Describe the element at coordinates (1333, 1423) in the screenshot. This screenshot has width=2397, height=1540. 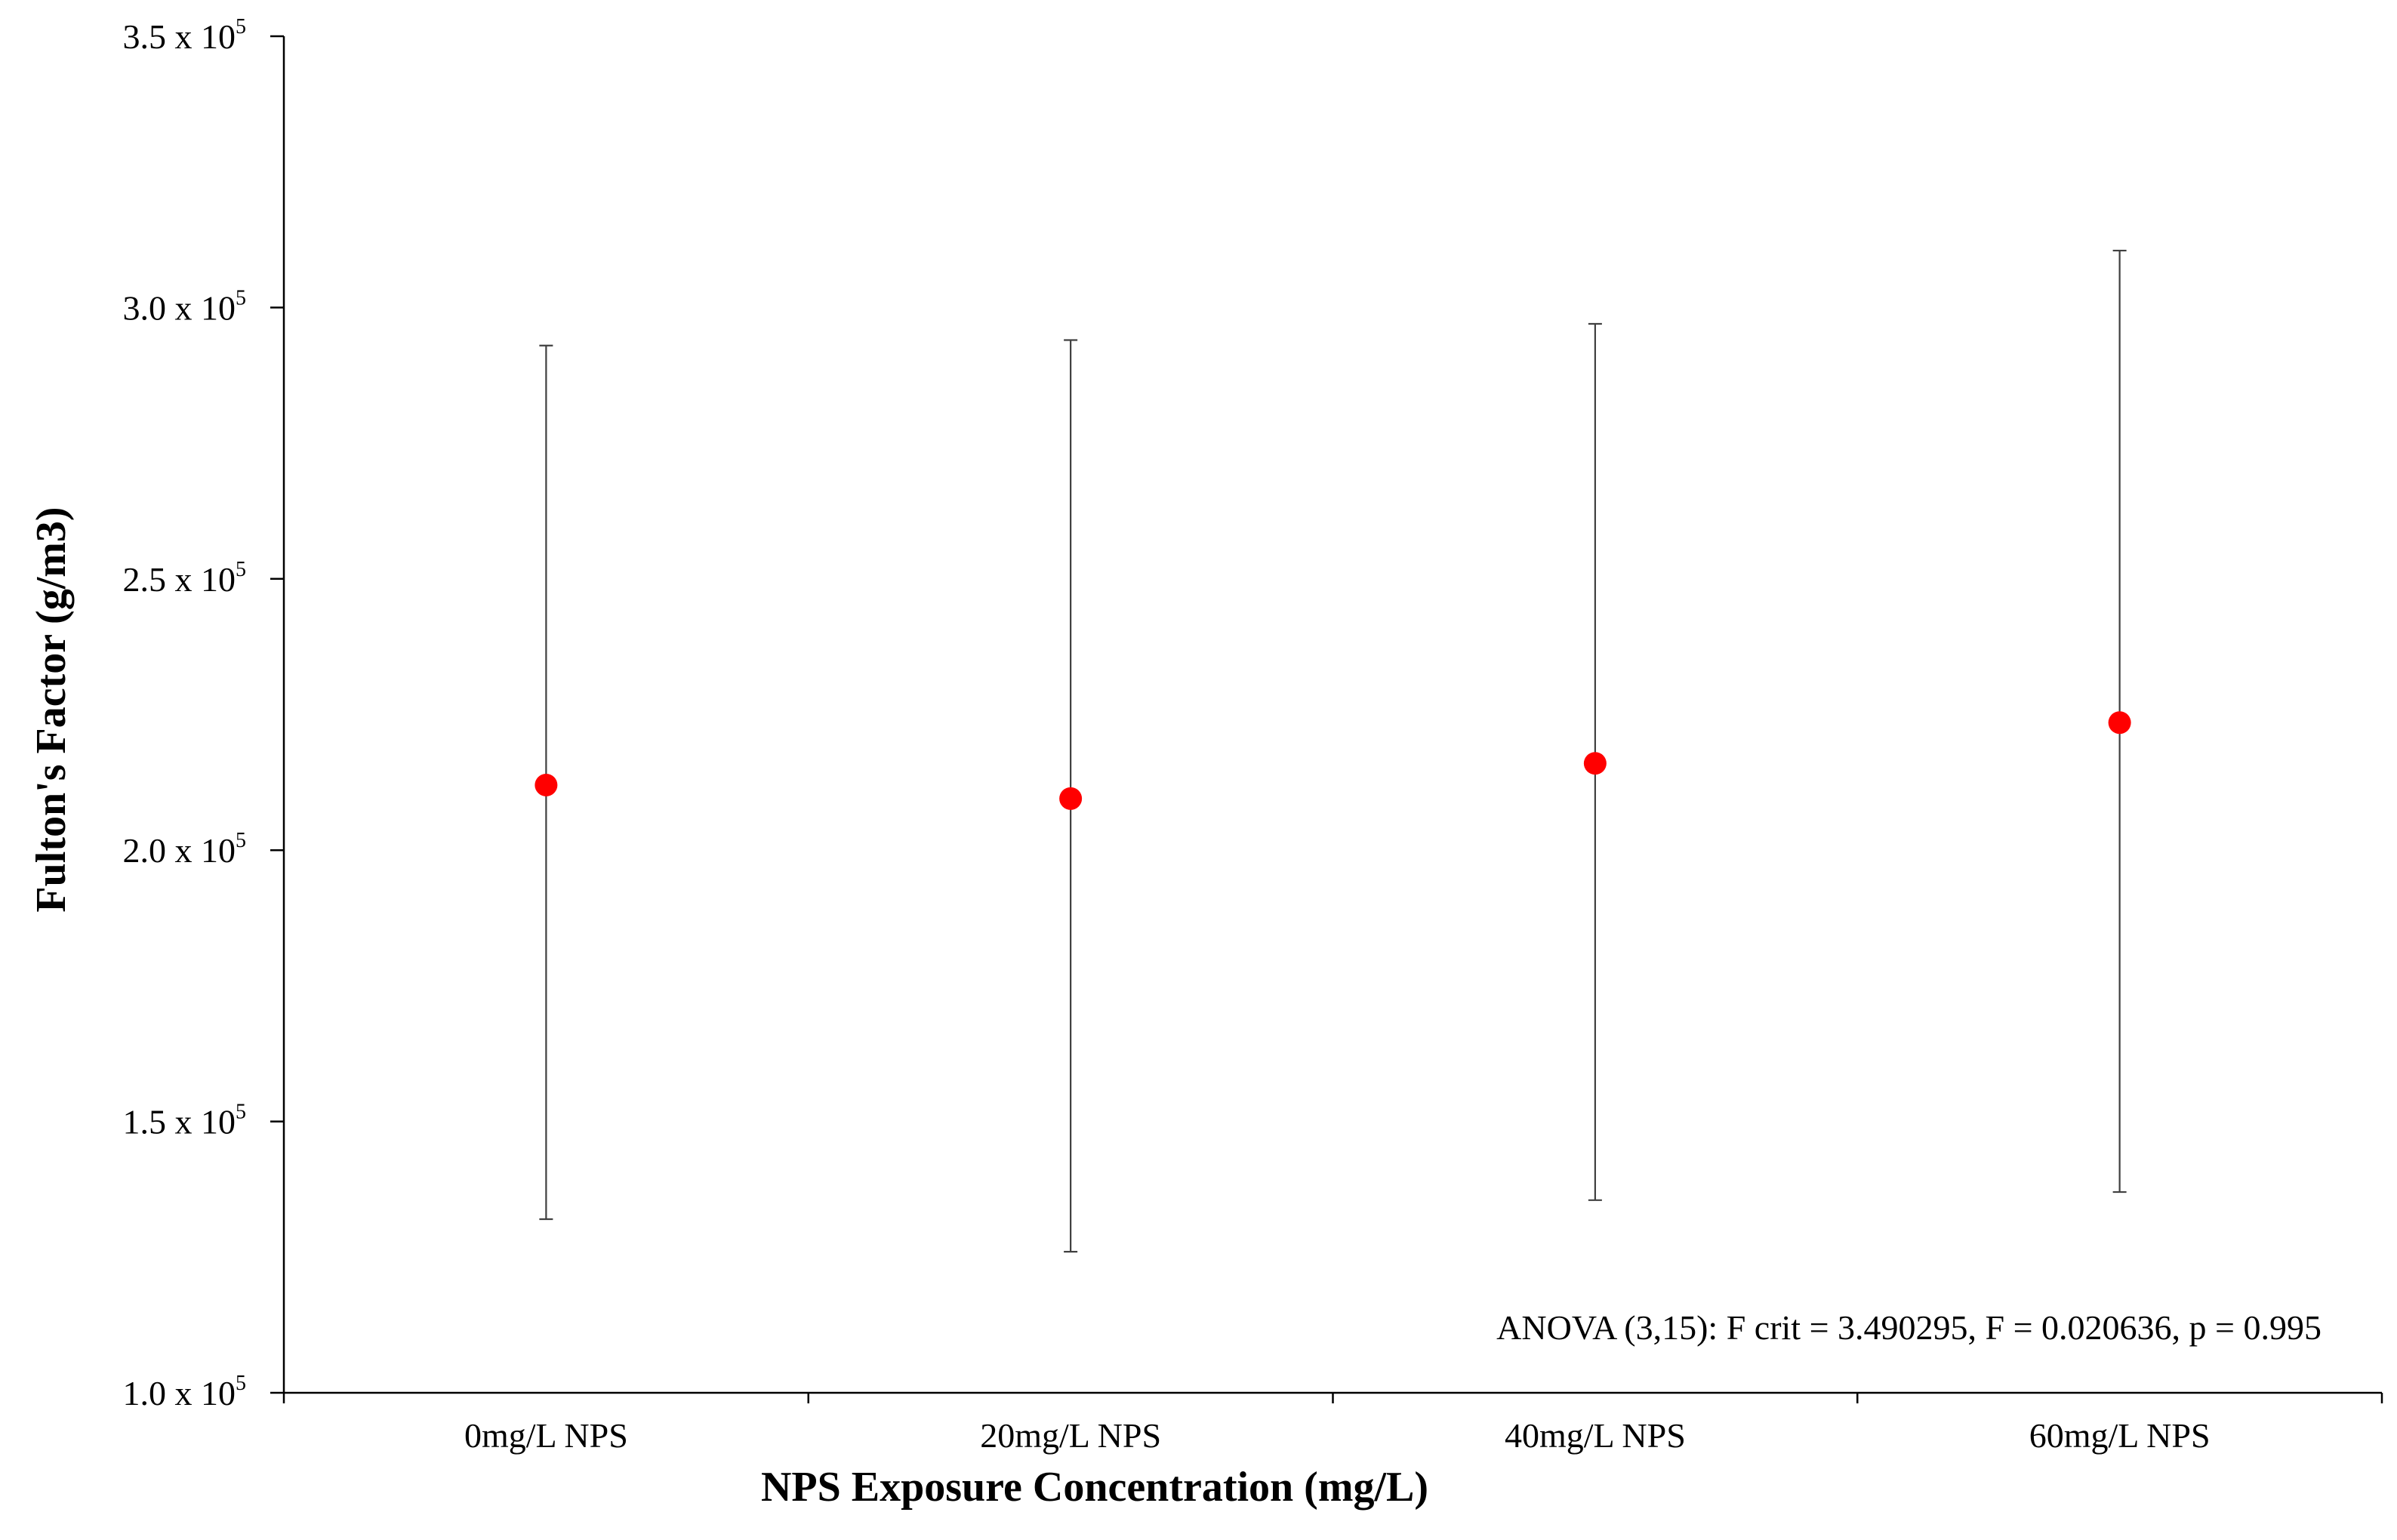
I see `x-axis: 0mg/L NPS 20mg/L NPS 40mg/L NPS 60mg/L NPS` at that location.